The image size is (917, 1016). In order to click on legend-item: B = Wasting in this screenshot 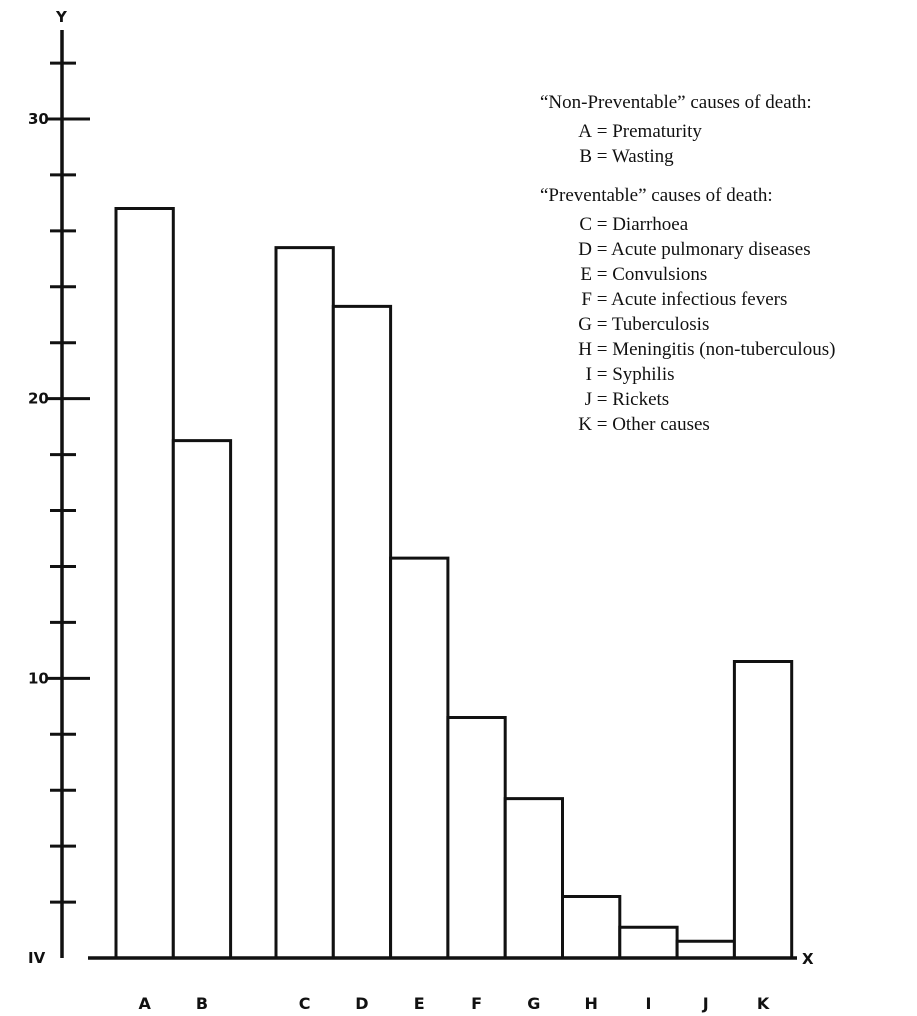, I will do `click(687, 156)`.